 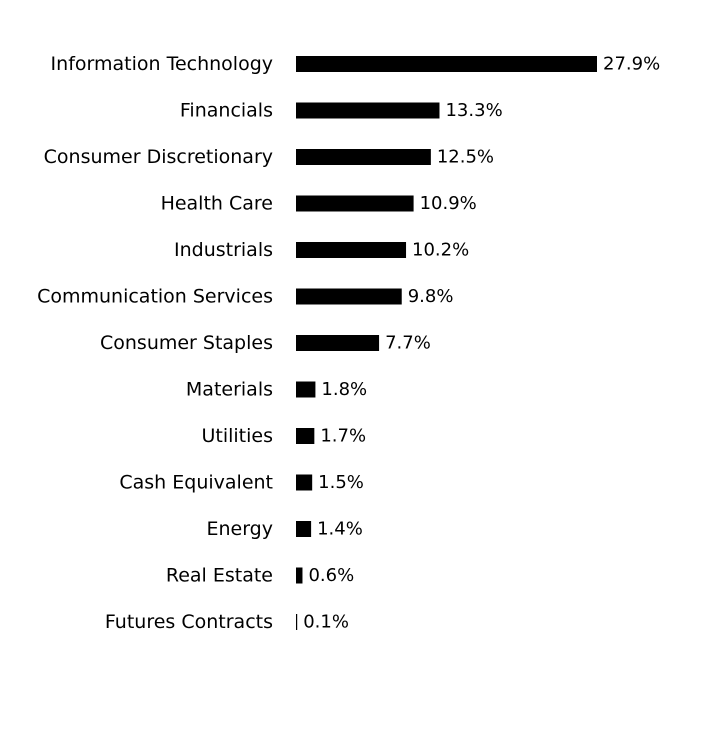 What do you see at coordinates (326, 622) in the screenshot?
I see `value-label: 0.1%` at bounding box center [326, 622].